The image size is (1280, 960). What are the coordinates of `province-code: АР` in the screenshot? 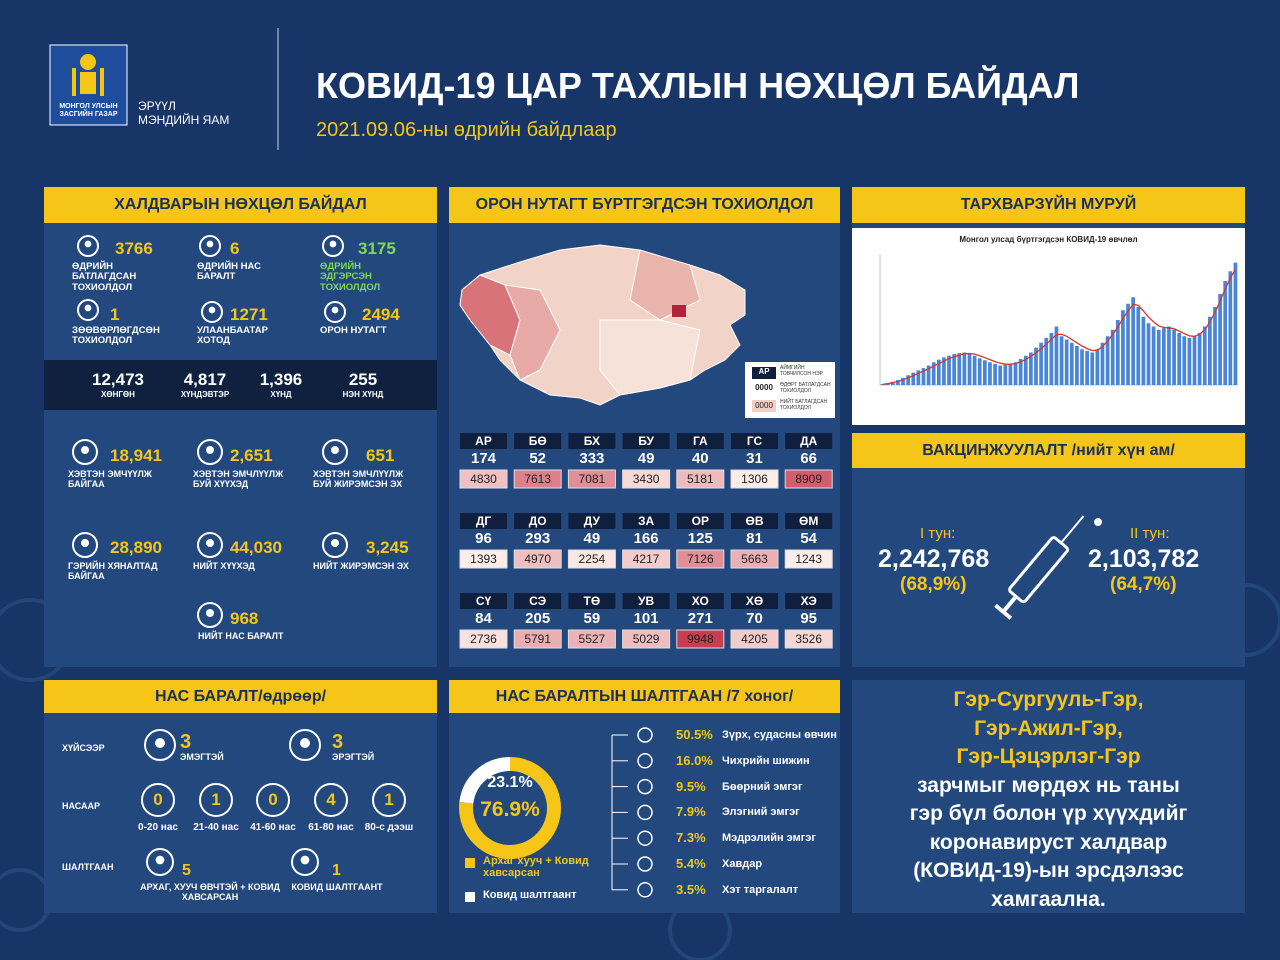 It's located at (483, 441).